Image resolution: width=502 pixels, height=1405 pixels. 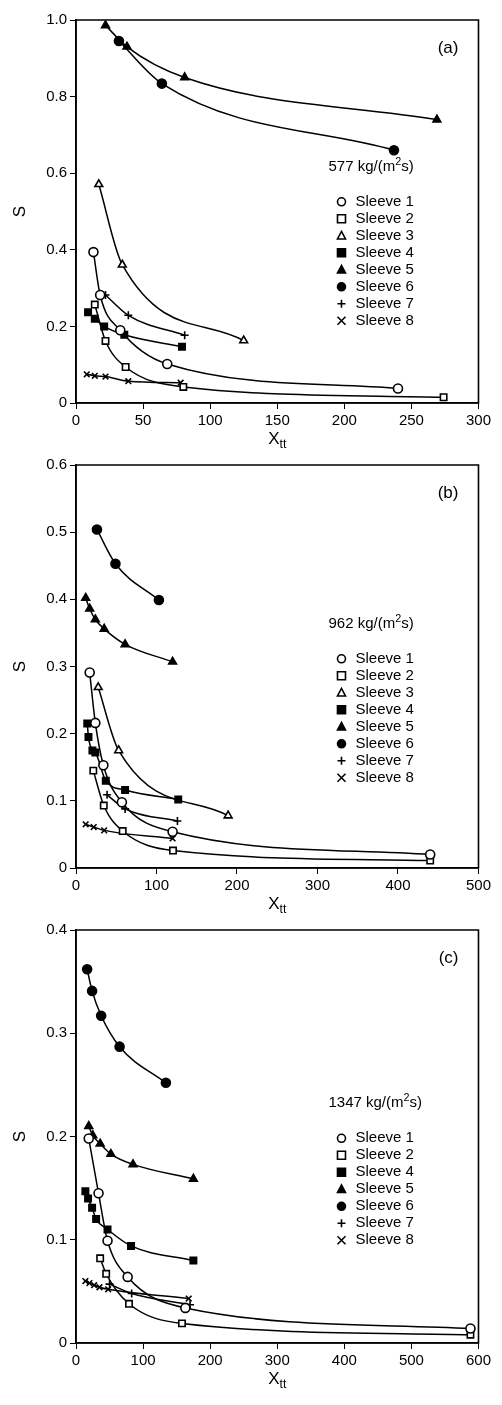 I want to click on x-tick-label: 250, so click(x=411, y=420).